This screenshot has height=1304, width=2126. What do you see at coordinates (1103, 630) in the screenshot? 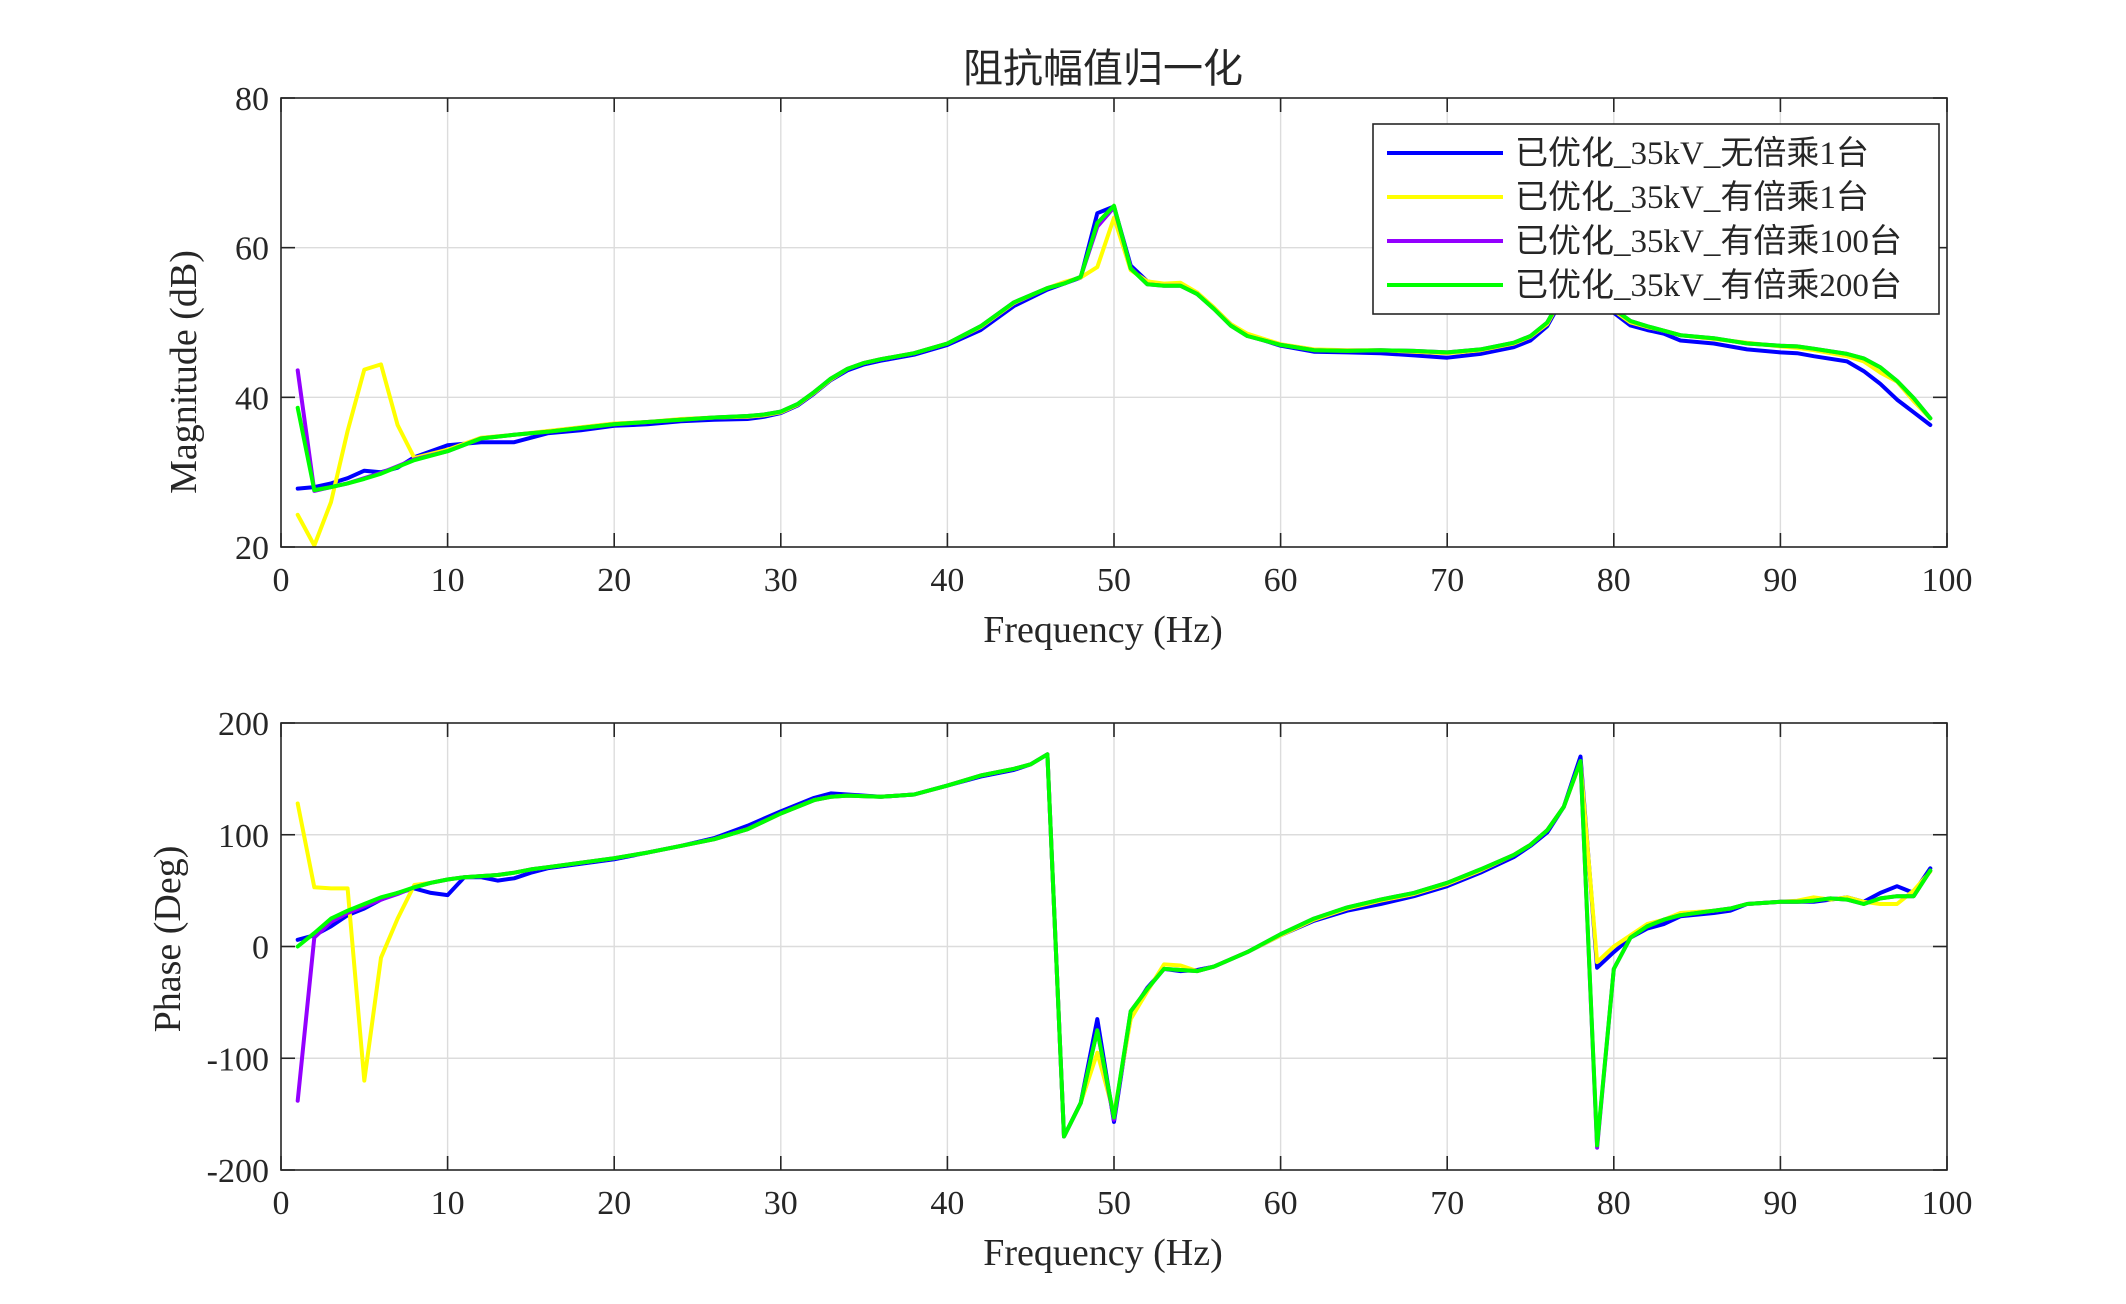
I see `magnitude-x-axis-label: Frequency (Hz)` at bounding box center [1103, 630].